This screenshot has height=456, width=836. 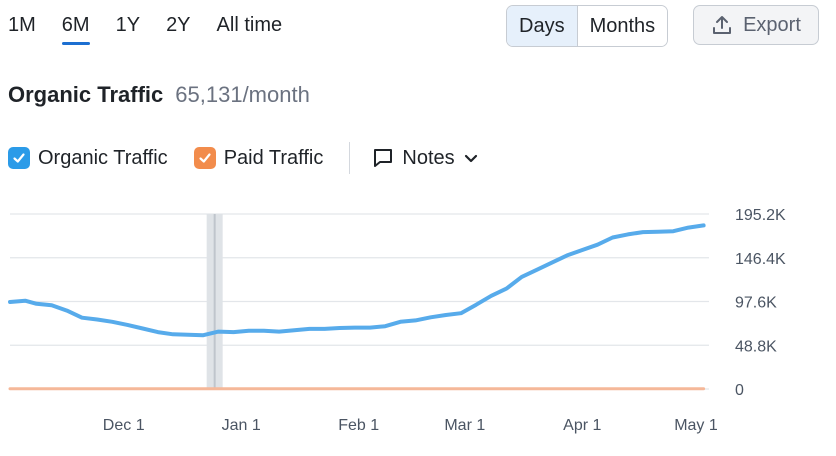 What do you see at coordinates (756, 303) in the screenshot?
I see `y-tick-label: 97.6K` at bounding box center [756, 303].